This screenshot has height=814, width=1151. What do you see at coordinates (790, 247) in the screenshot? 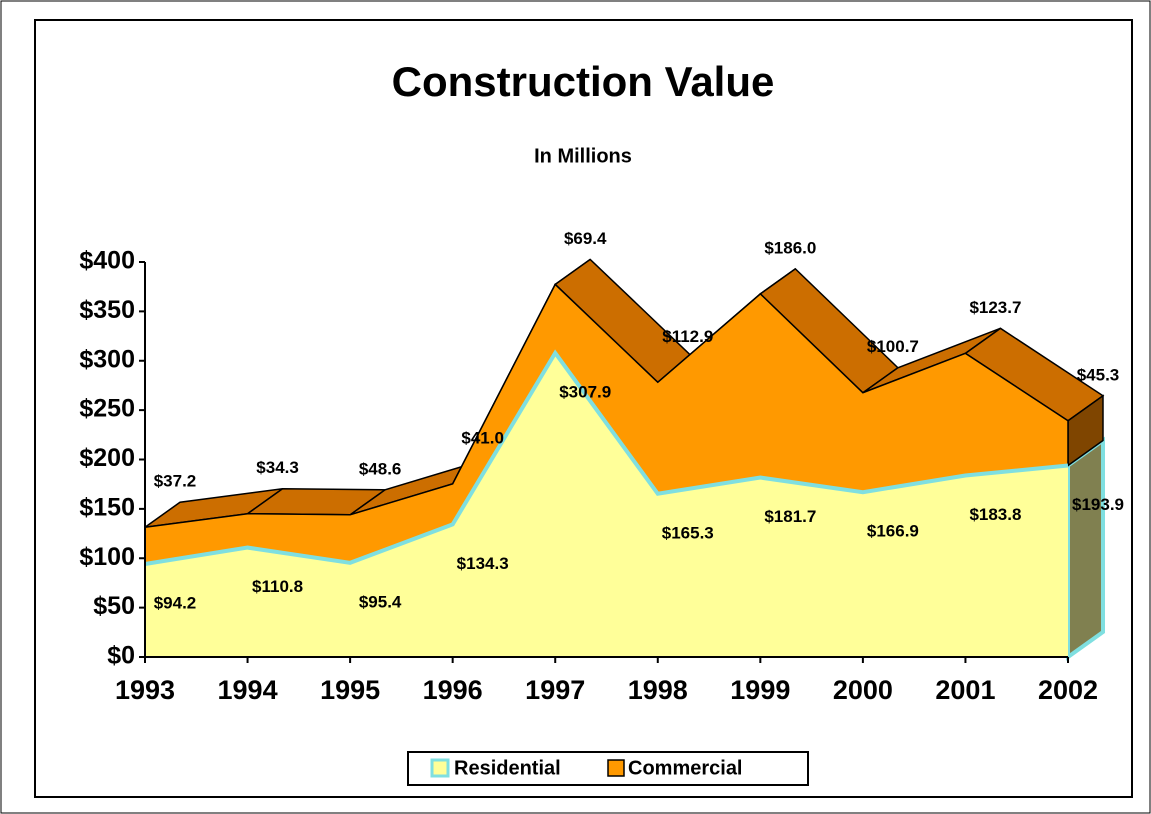
I see `data-label: $186.0` at bounding box center [790, 247].